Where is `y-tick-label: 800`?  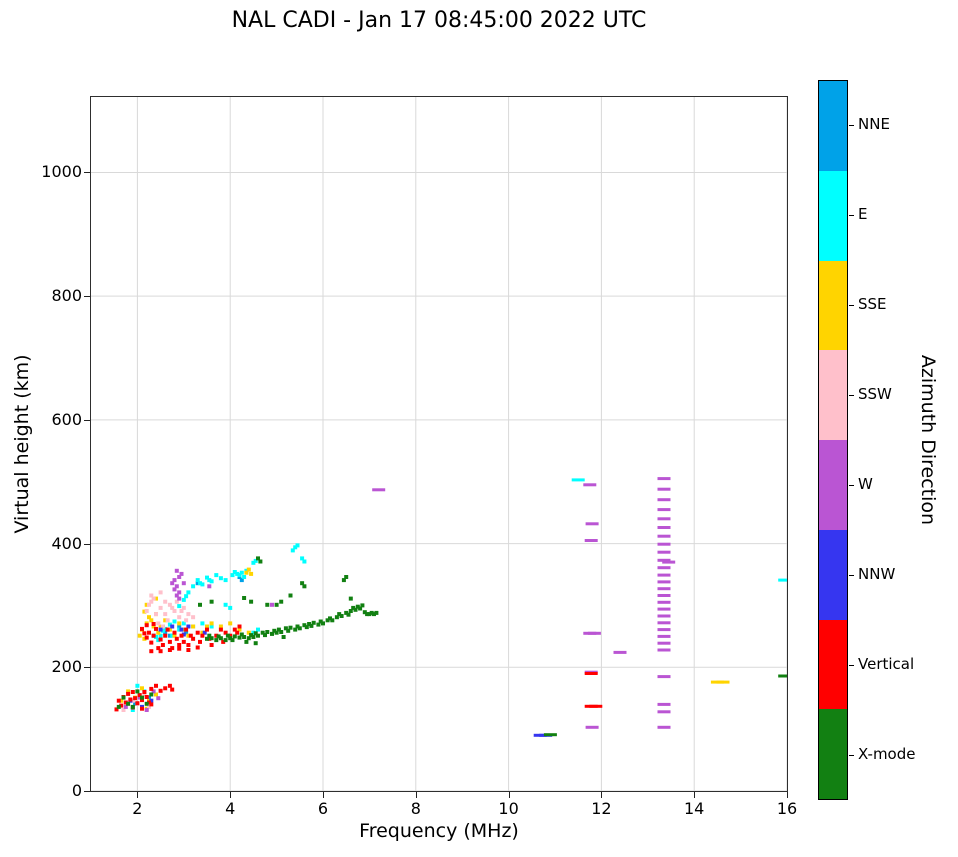
y-tick-label: 800 is located at coordinates (66, 296).